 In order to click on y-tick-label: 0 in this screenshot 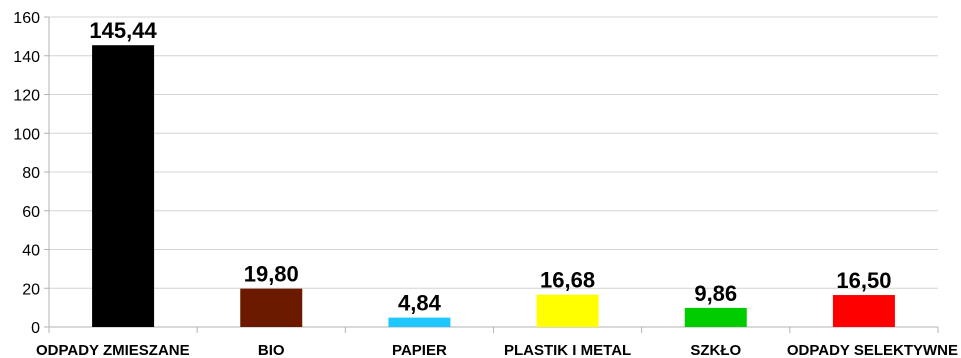, I will do `click(35, 328)`.